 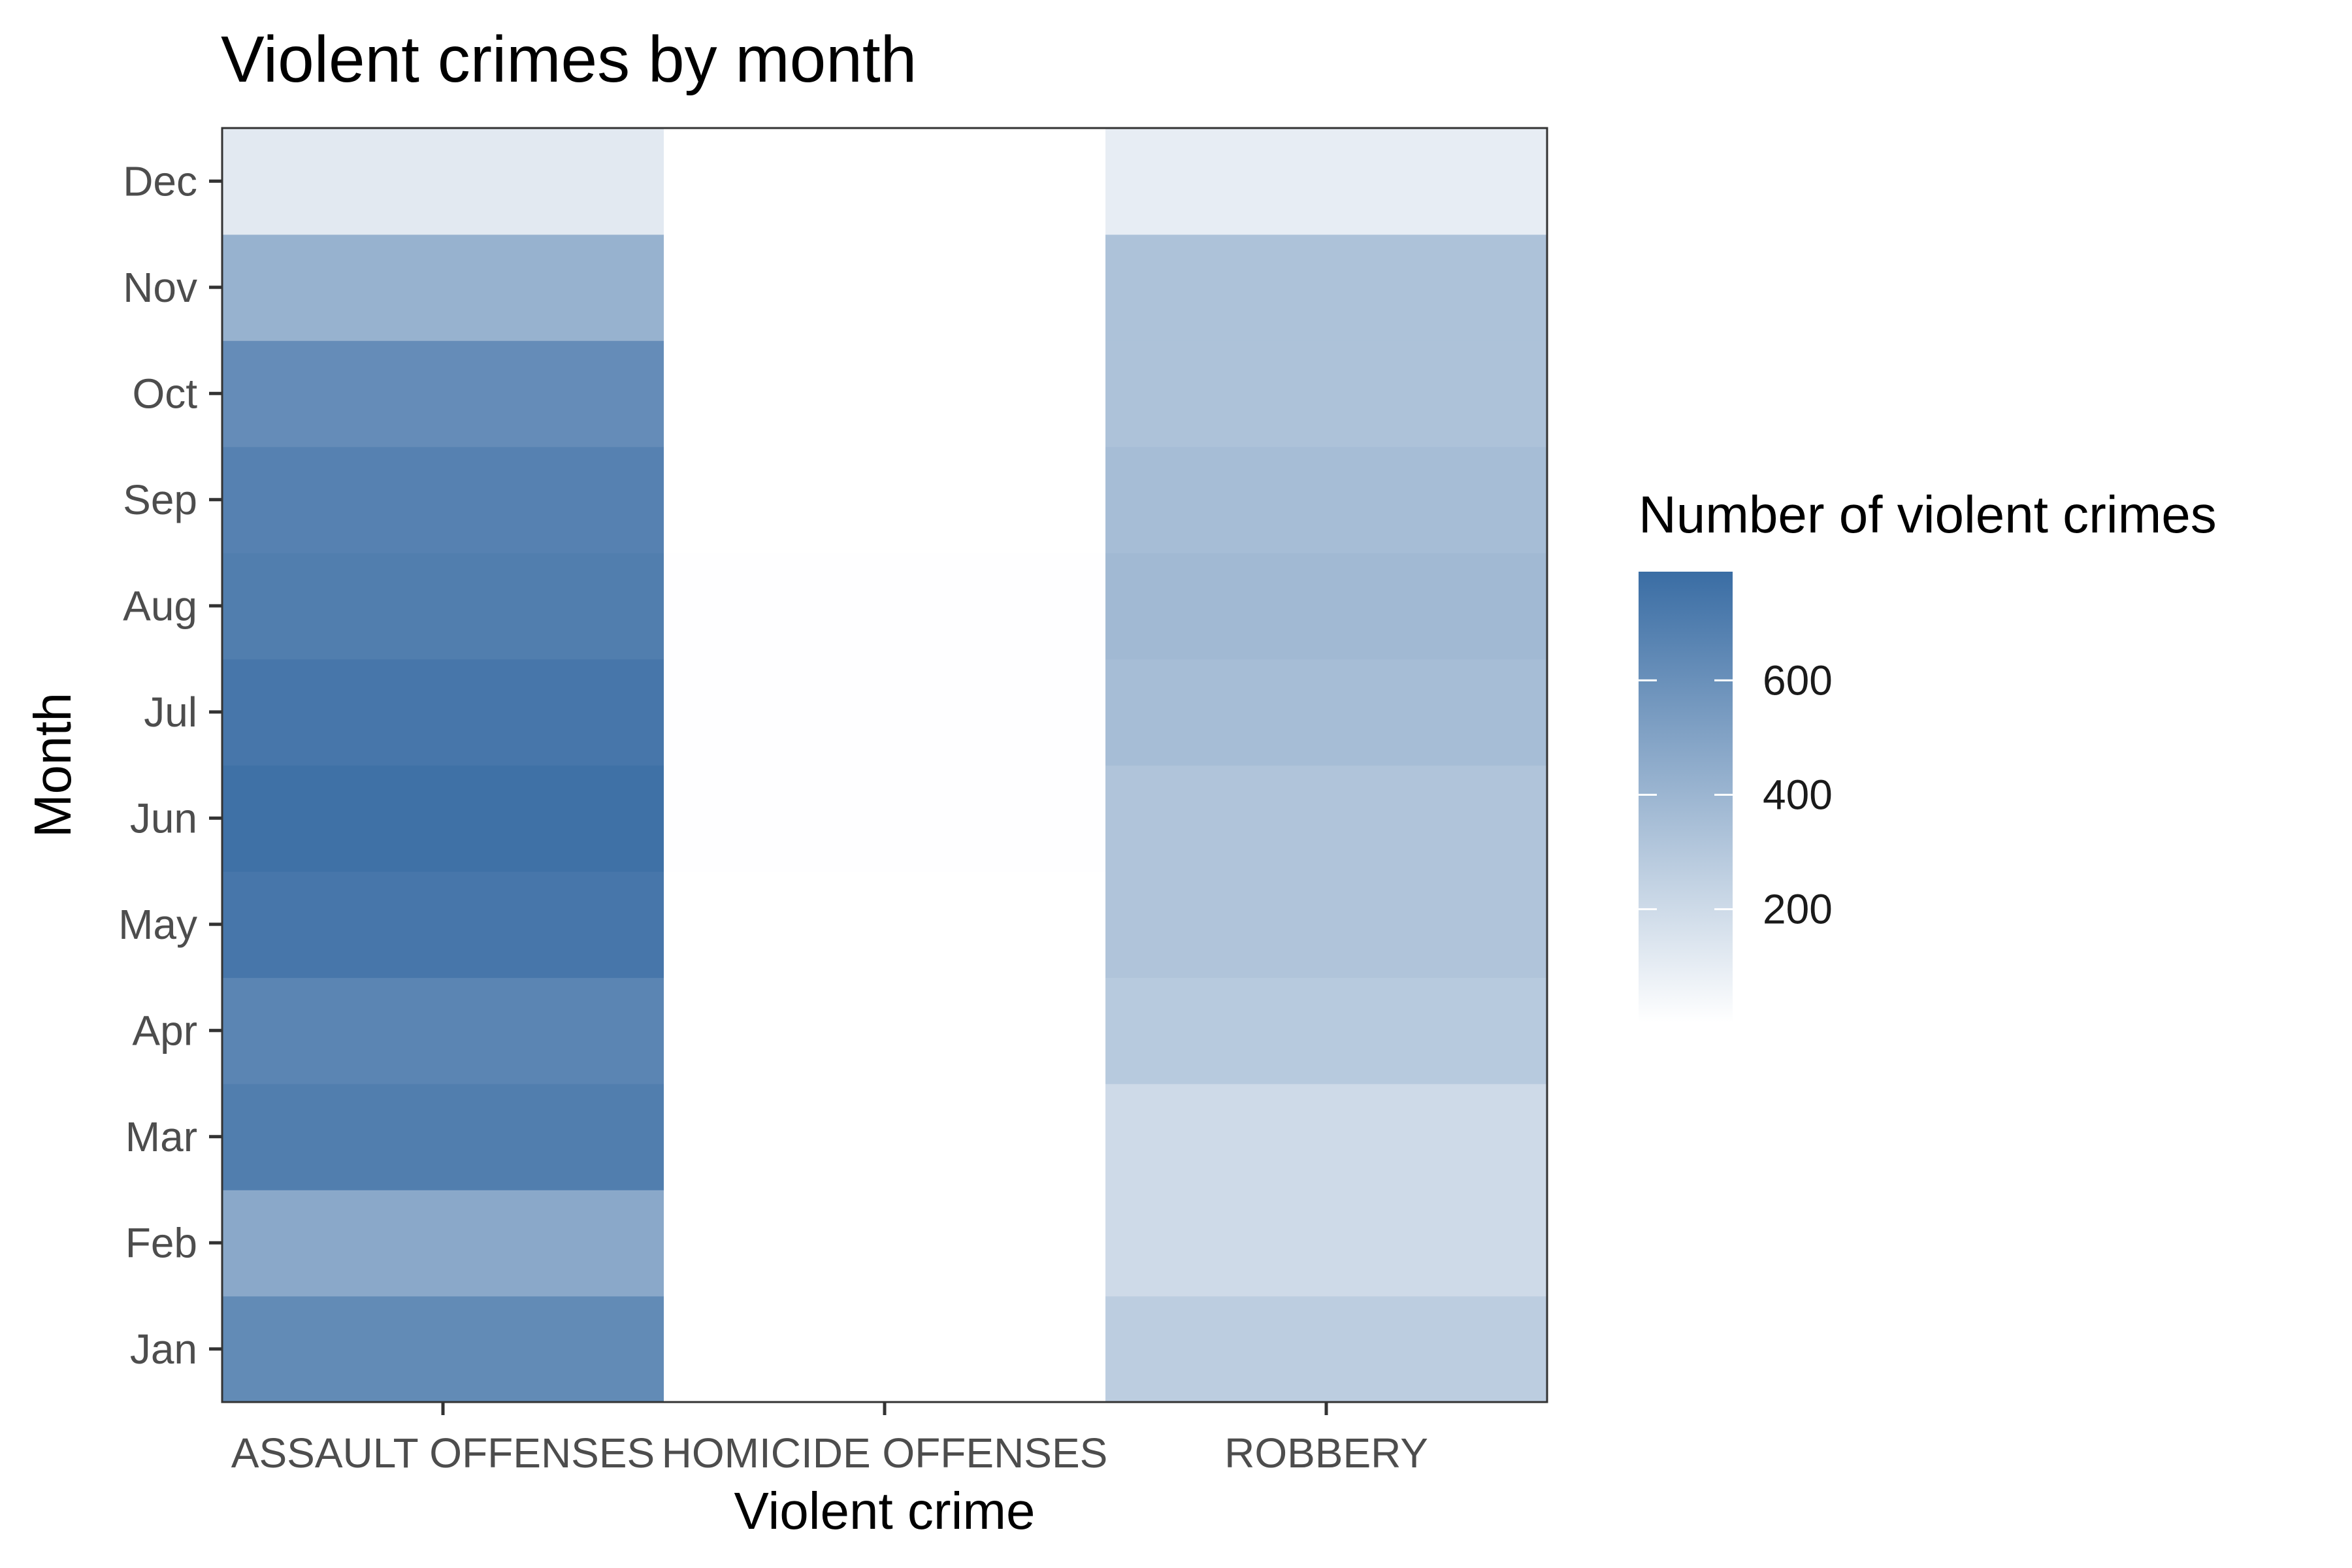 I want to click on y-tick-label: Aug, so click(x=160, y=605).